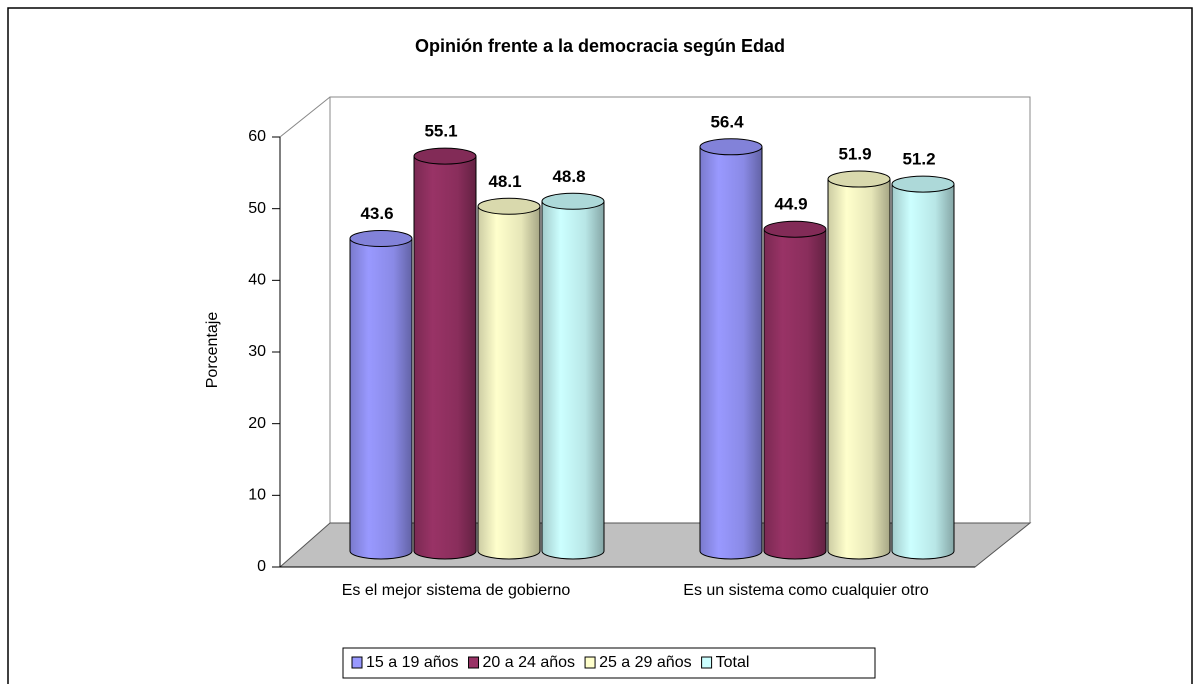 The height and width of the screenshot is (684, 1200). I want to click on data-label: 48.8, so click(568, 176).